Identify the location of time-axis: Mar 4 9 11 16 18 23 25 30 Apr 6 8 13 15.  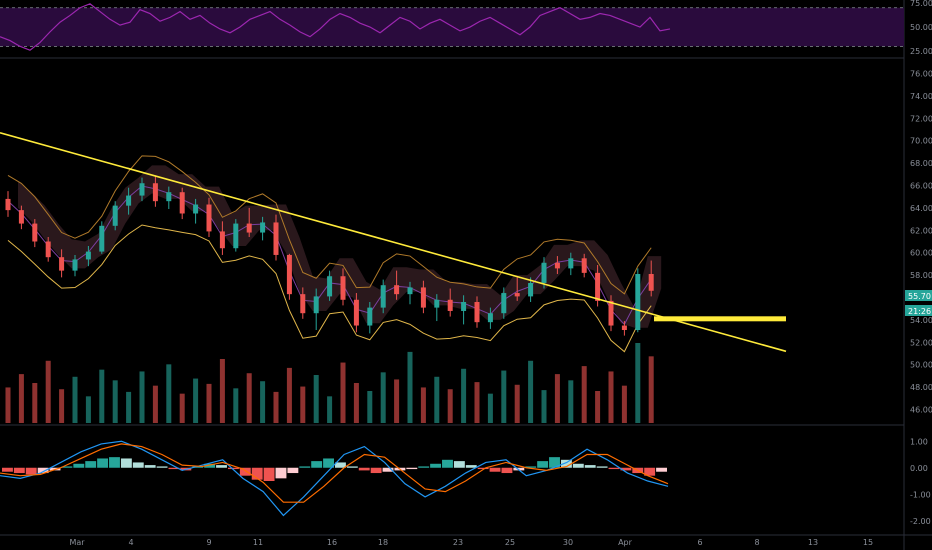
(471, 542).